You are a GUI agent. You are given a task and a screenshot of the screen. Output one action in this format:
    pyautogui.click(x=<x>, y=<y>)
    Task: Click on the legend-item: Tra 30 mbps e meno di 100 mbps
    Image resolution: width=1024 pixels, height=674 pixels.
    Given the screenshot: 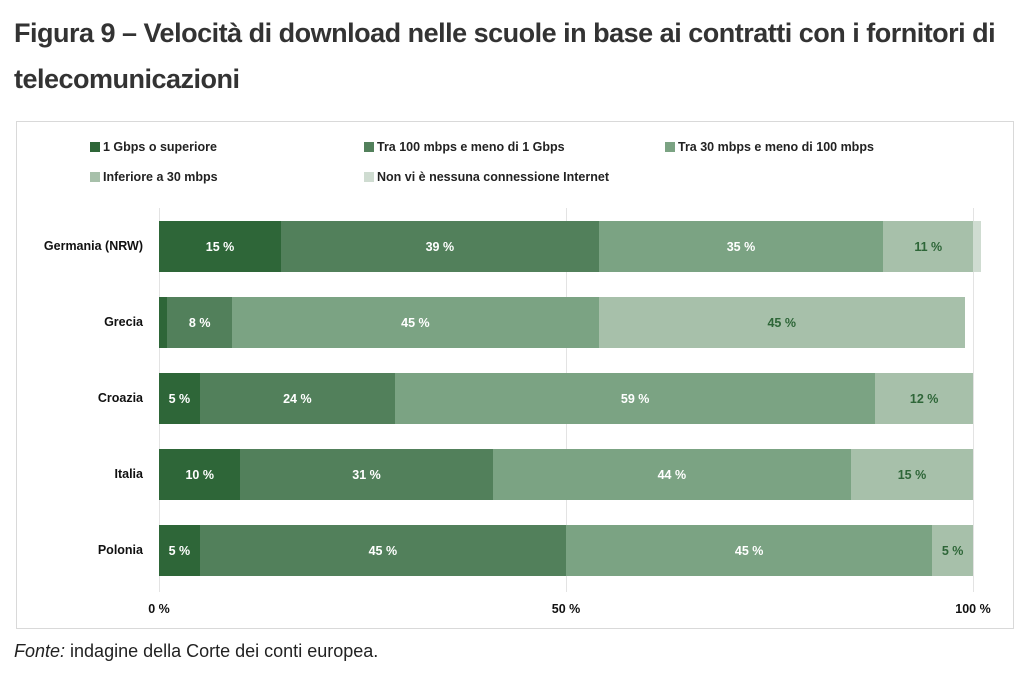 What is the action you would take?
    pyautogui.click(x=769, y=147)
    